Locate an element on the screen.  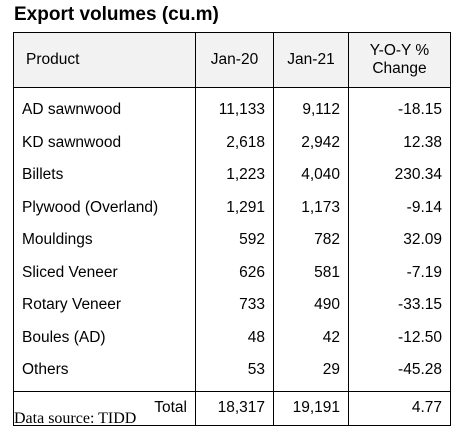
total-label: Total is located at coordinates (104, 408).